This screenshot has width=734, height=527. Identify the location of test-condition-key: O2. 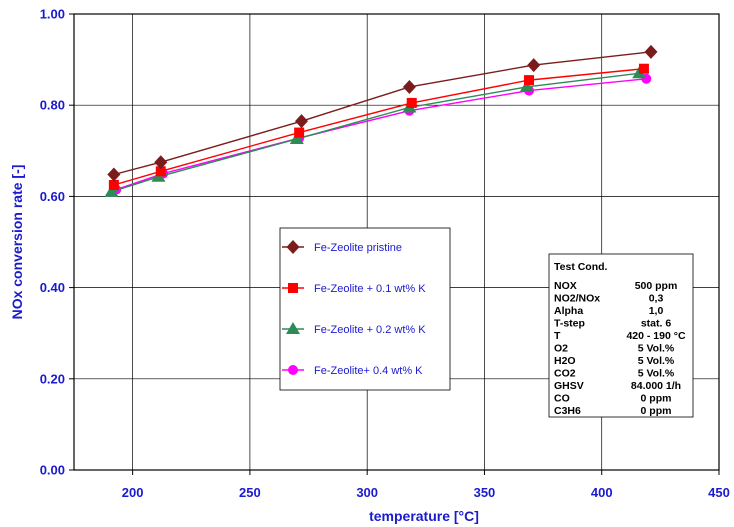
(561, 349).